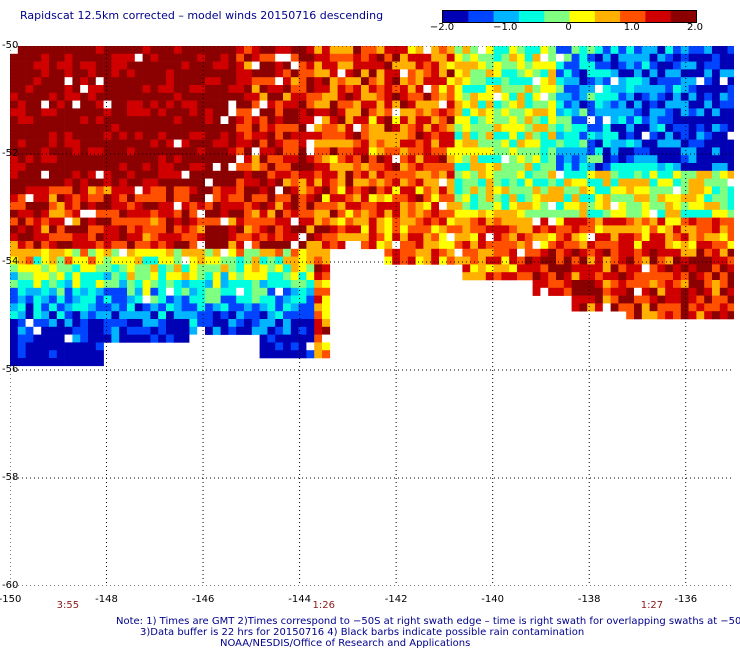  Describe the element at coordinates (569, 16) in the screenshot. I see `colorbar` at that location.